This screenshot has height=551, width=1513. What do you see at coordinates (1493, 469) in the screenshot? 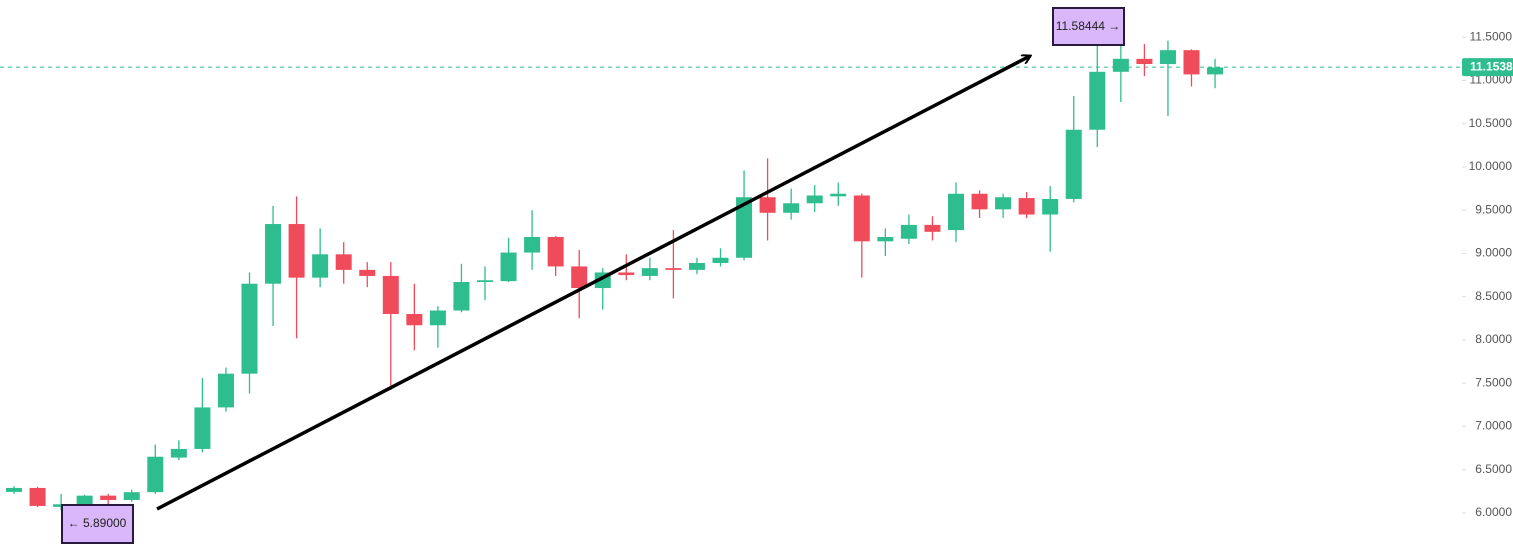
I see `y-tick-label: 6.5000` at bounding box center [1493, 469].